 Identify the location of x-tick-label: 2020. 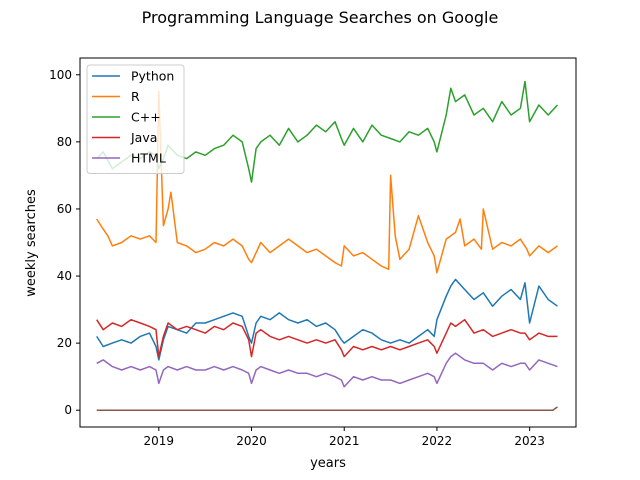
(251, 441).